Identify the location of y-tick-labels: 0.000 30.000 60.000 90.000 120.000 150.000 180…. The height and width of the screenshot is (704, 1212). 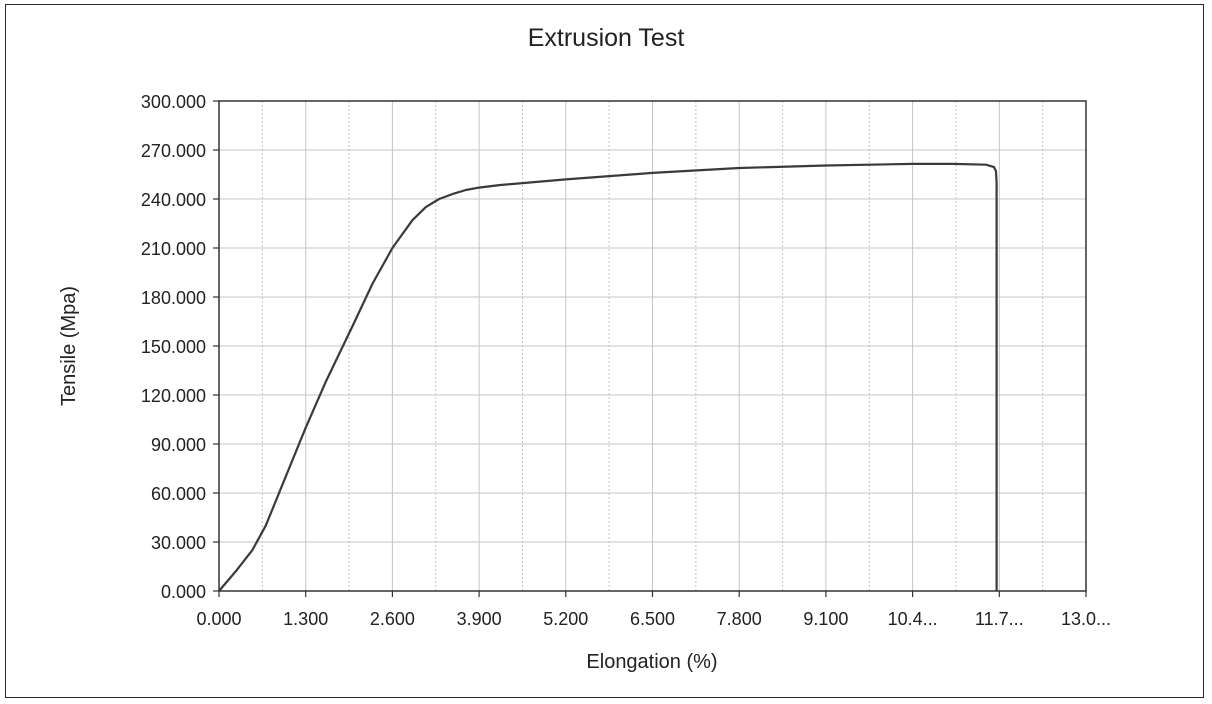
(173, 347).